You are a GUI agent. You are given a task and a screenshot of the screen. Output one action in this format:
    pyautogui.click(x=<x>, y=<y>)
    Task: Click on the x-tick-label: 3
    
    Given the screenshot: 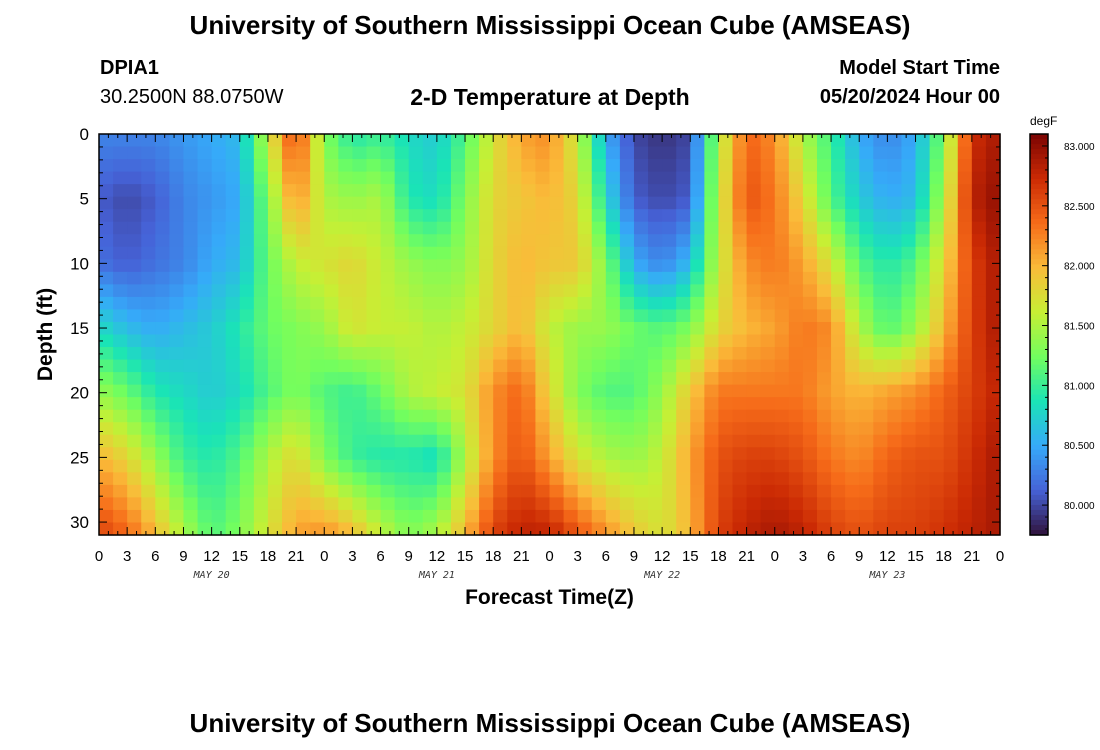 What is the action you would take?
    pyautogui.click(x=803, y=556)
    